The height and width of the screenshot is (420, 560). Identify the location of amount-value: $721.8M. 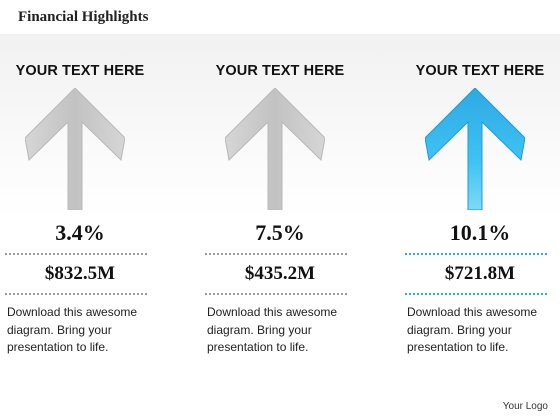
(480, 273).